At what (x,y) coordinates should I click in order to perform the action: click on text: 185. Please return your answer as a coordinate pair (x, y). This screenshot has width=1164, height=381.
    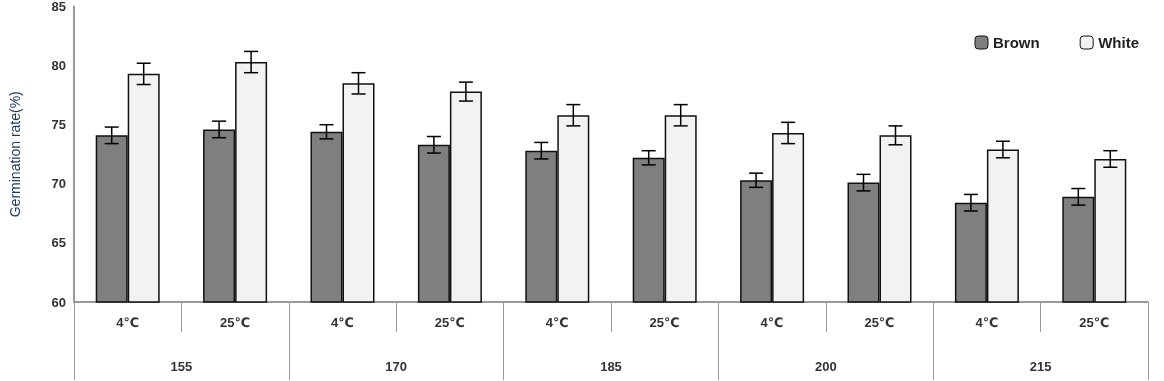
    Looking at the image, I should click on (611, 366).